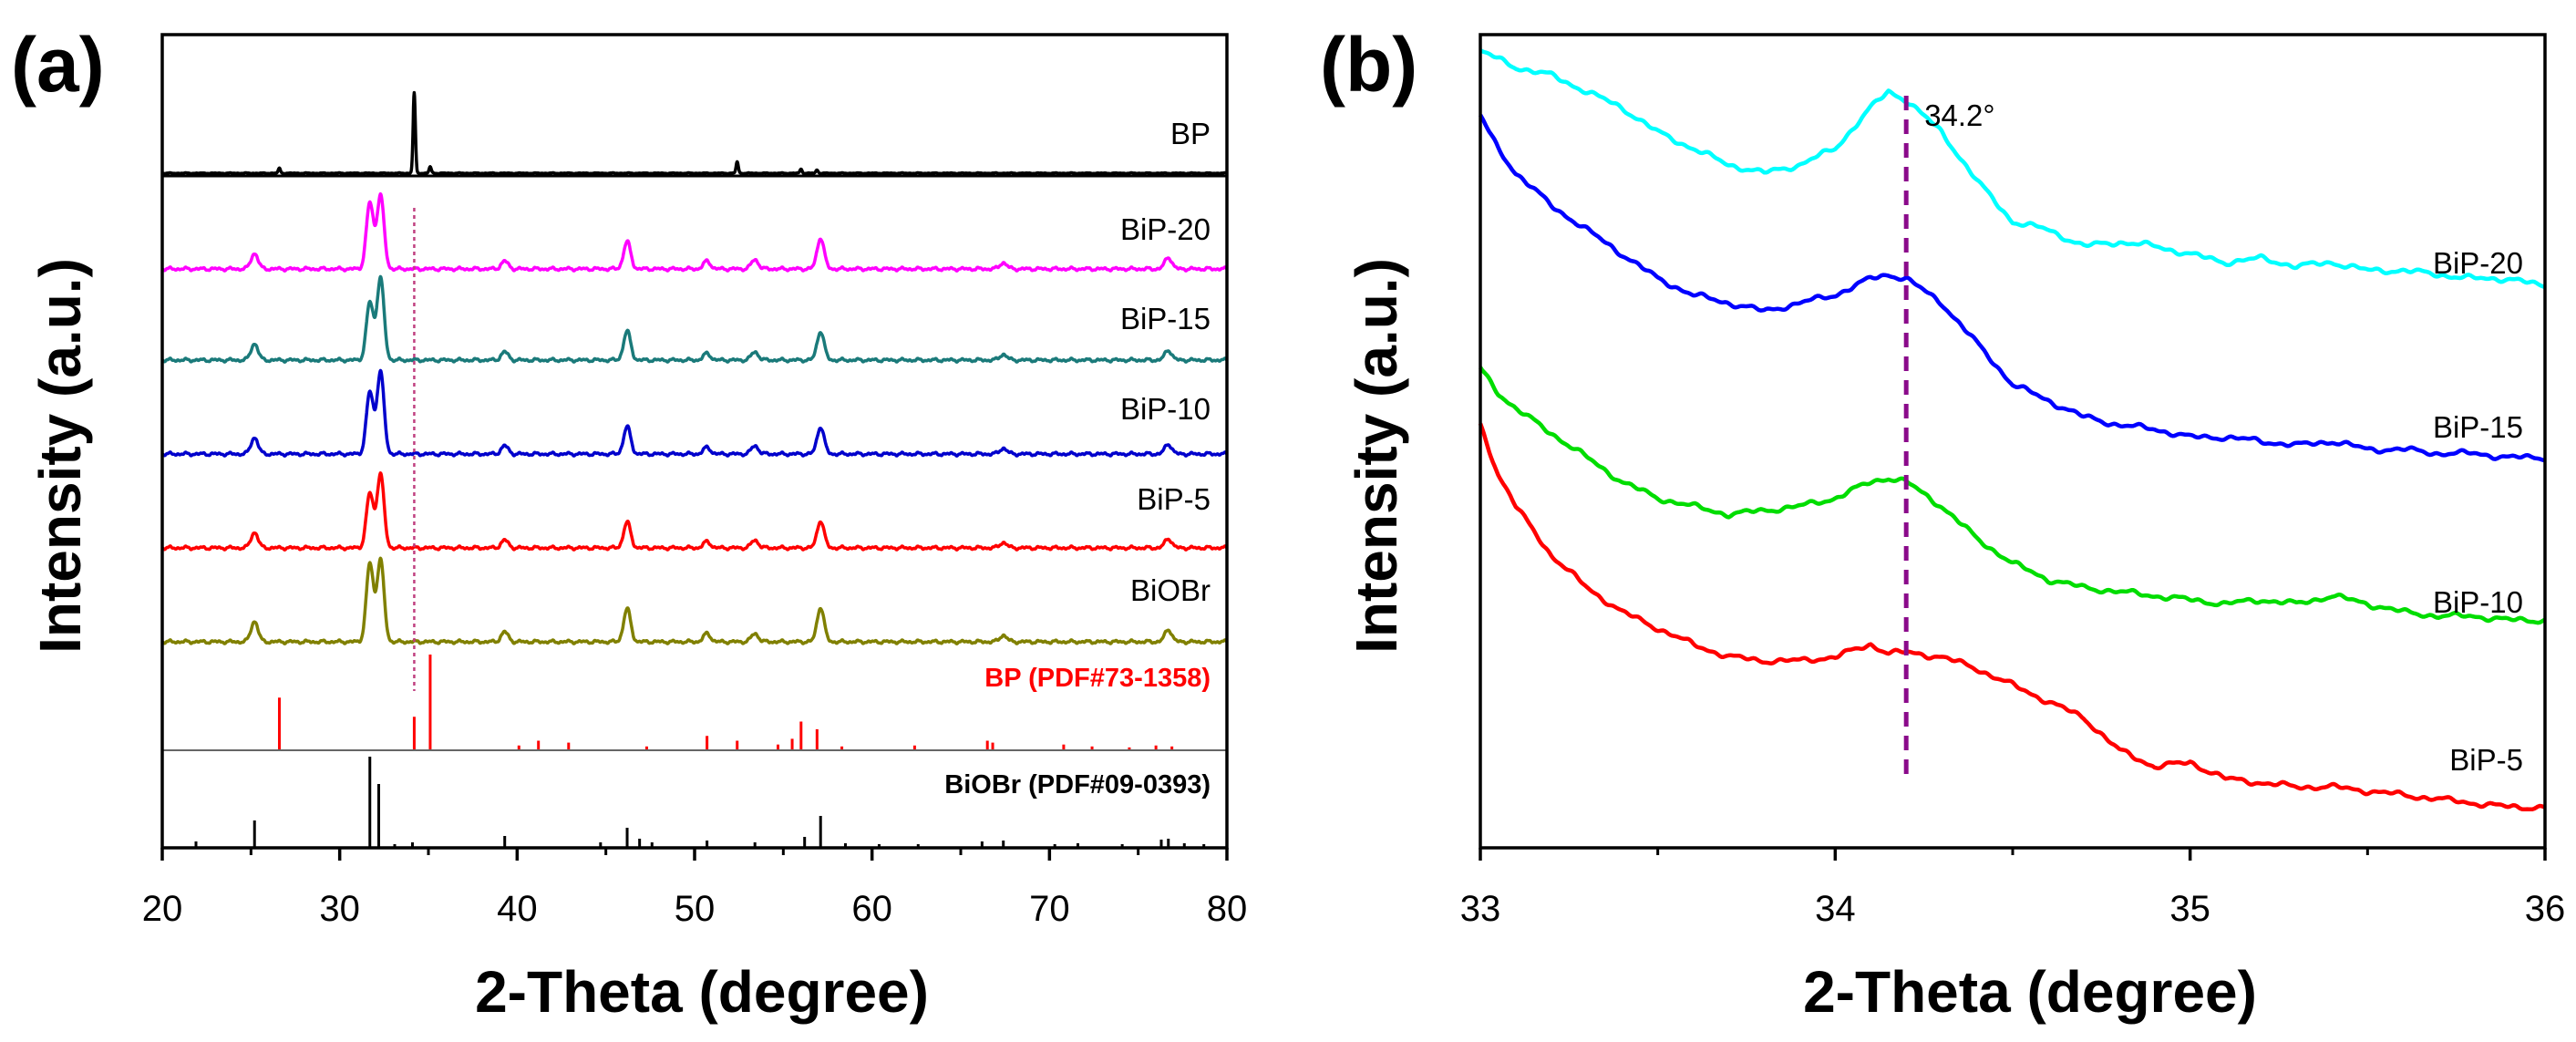 Image resolution: width=2576 pixels, height=1042 pixels. I want to click on x-tick-label: 30, so click(339, 909).